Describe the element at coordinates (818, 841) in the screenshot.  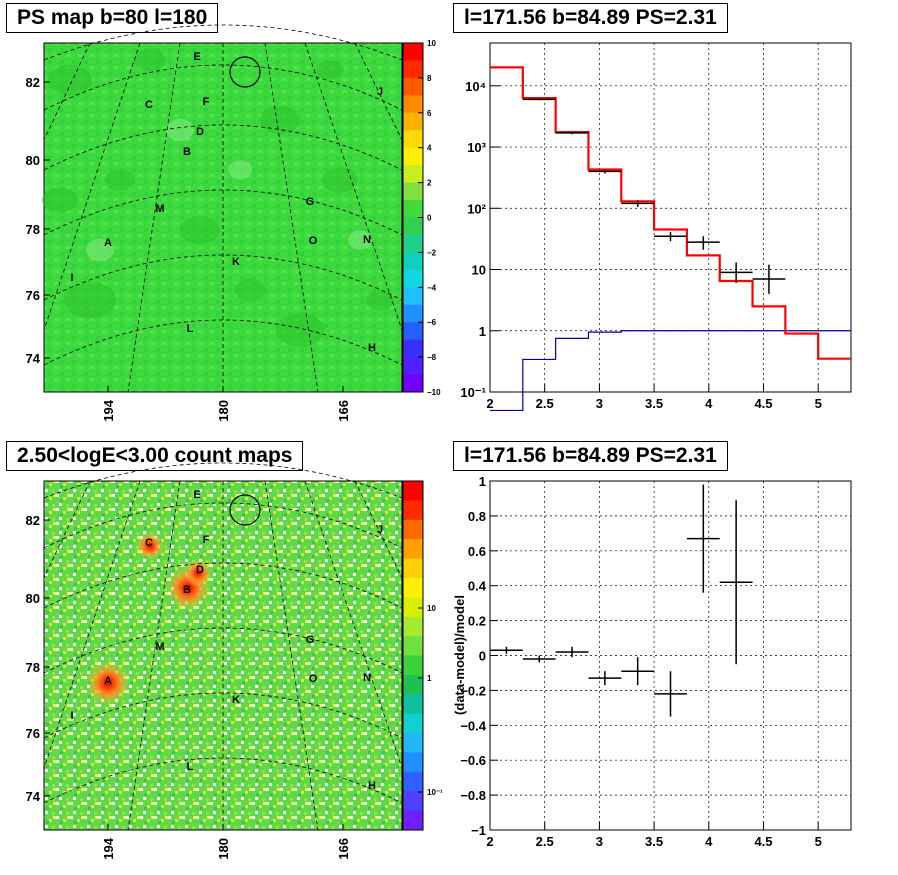
I see `x-tick-label: 5` at that location.